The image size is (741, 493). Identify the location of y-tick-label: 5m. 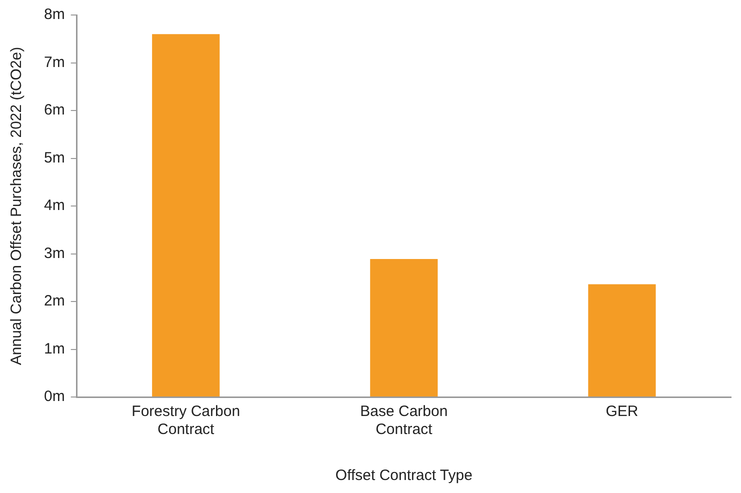
(54, 157).